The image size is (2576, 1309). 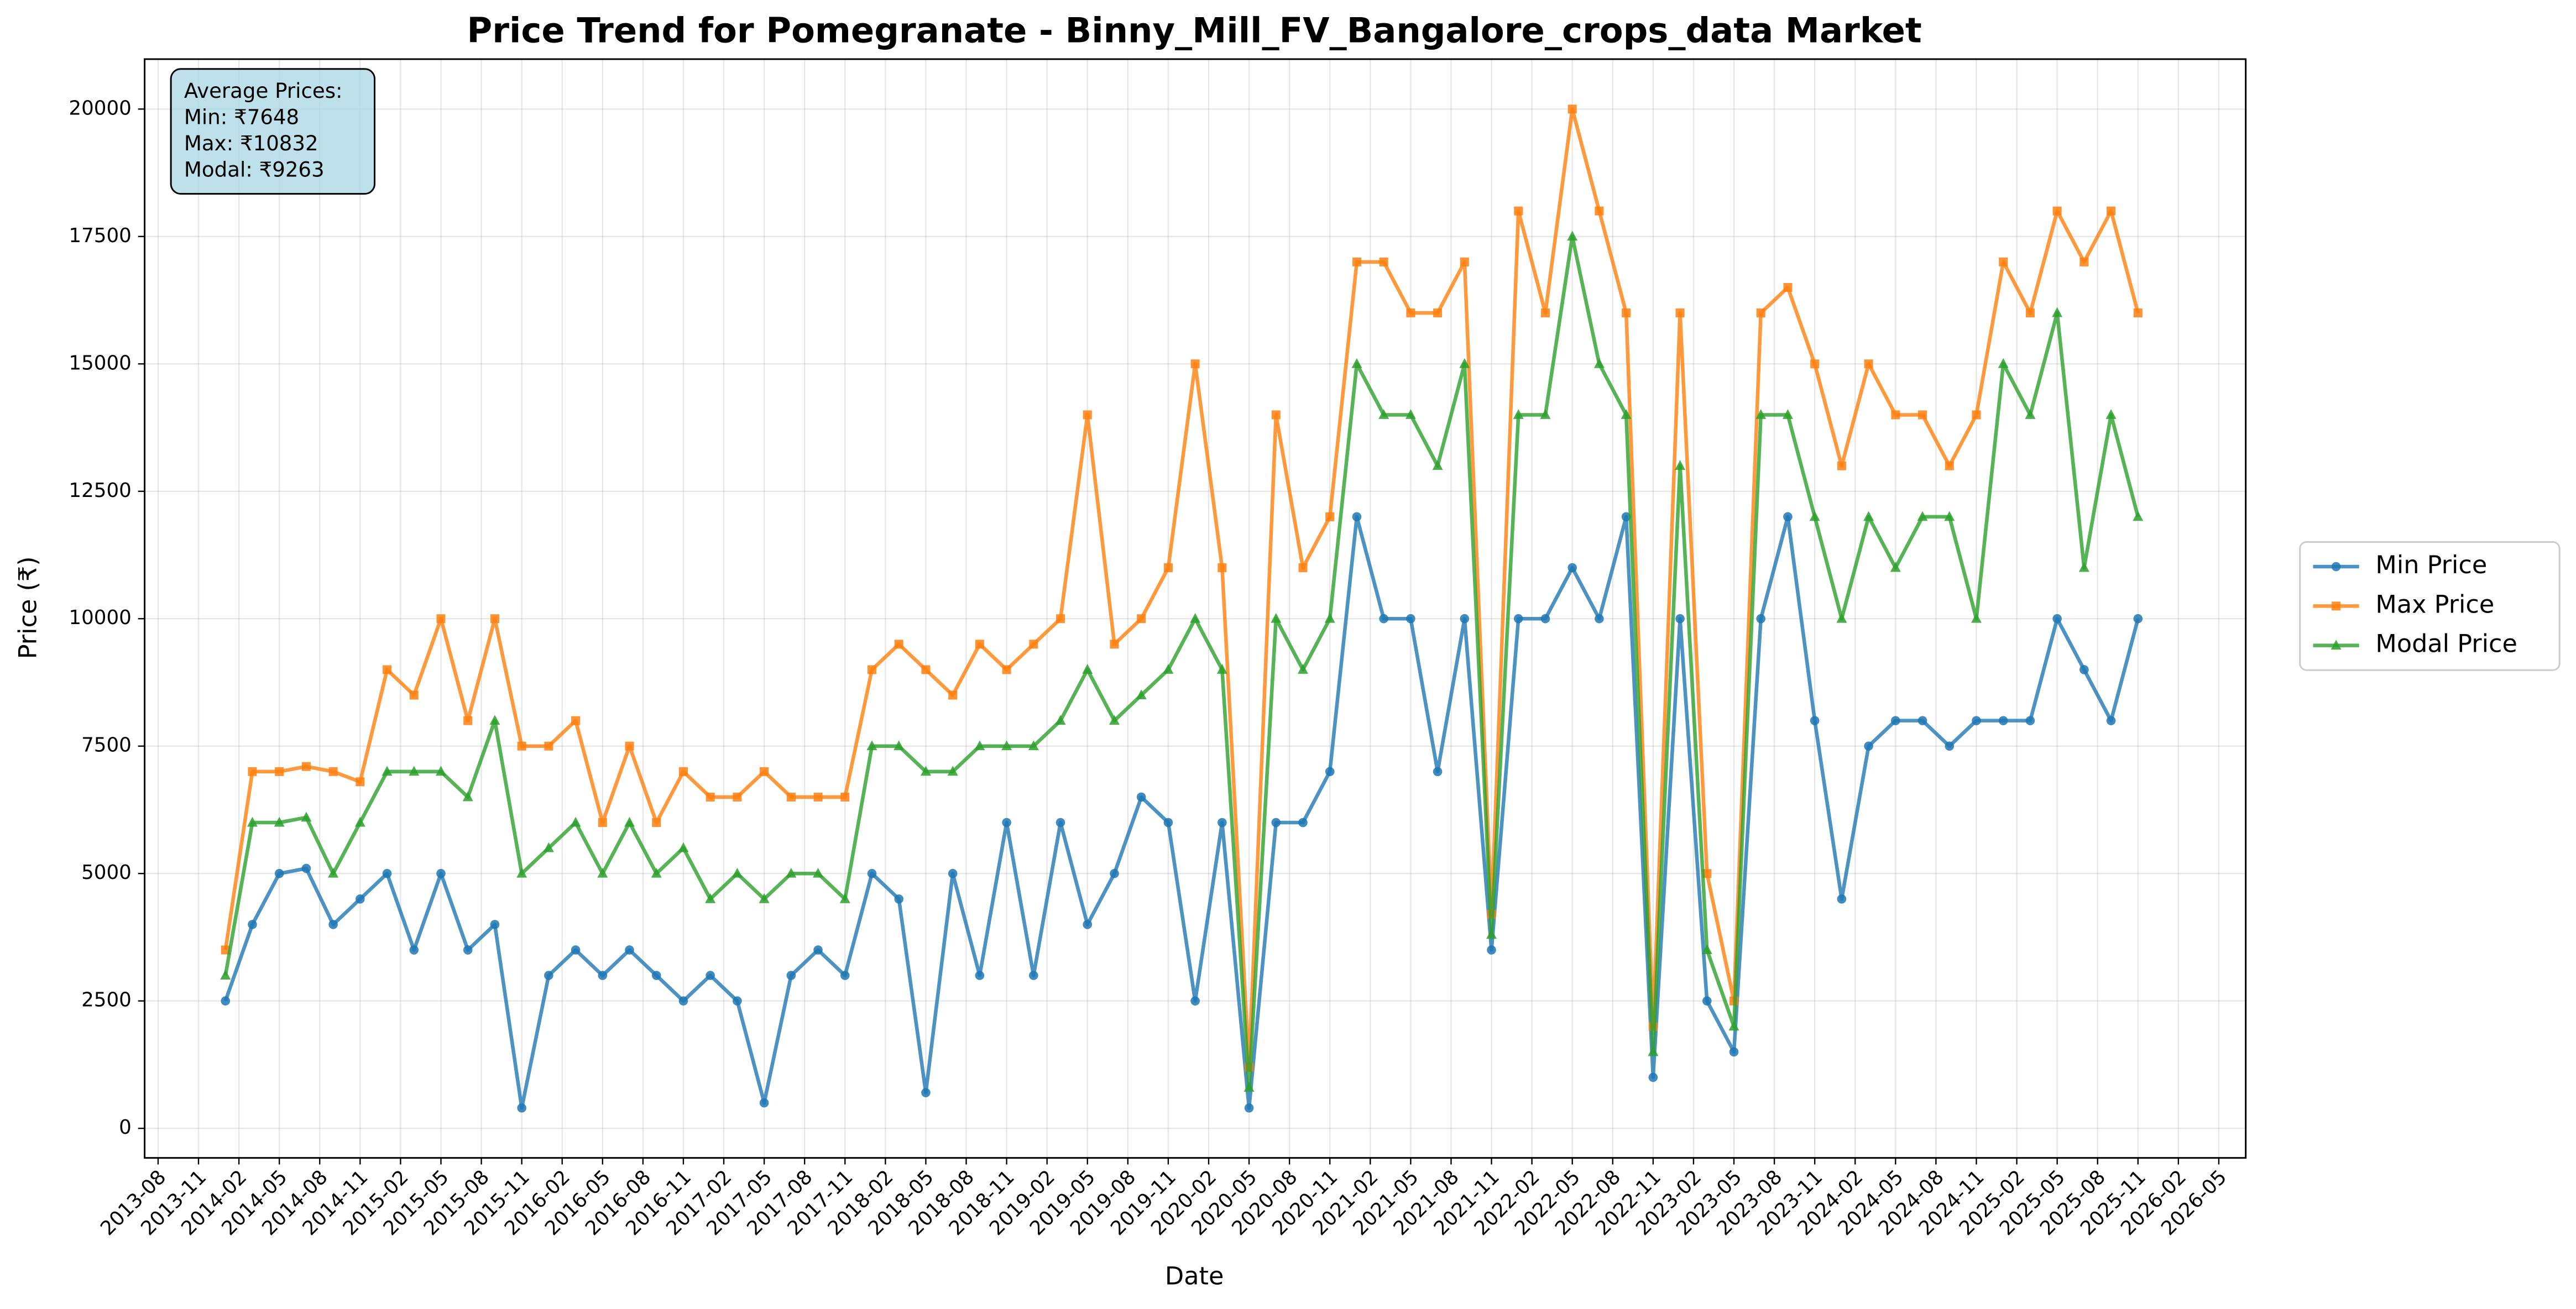 I want to click on y-tick-label: 17500, so click(x=100, y=235).